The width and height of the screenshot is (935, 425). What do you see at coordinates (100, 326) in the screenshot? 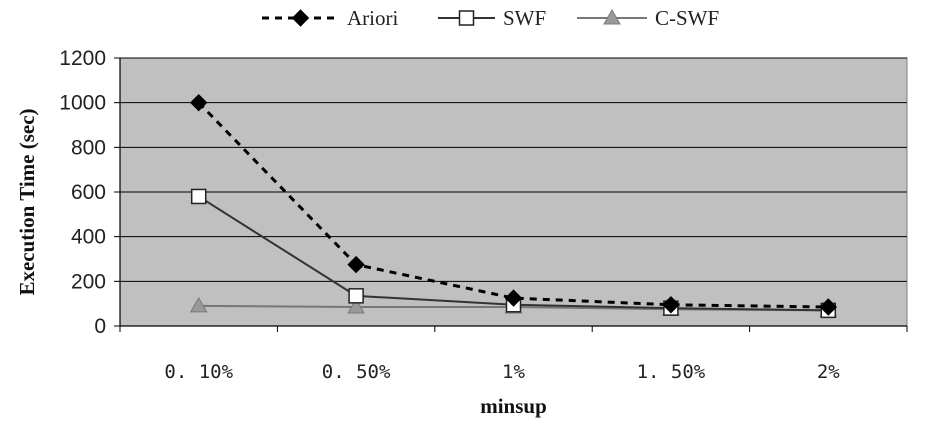
I see `y-tick-label: 0` at bounding box center [100, 326].